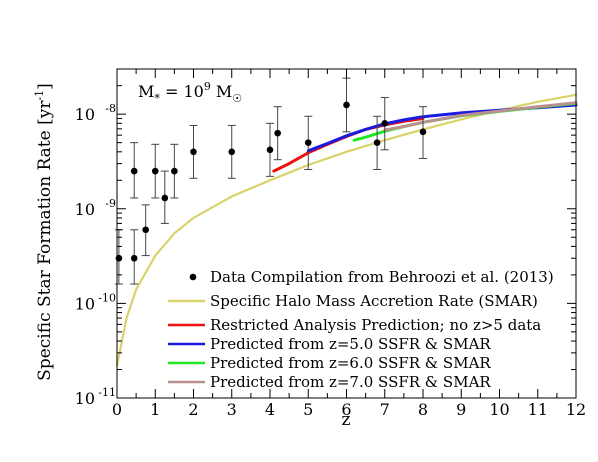 The image size is (598, 462). I want to click on legend-label-z6: Predicted from z=6.0 SSFR & SMAR, so click(350, 363).